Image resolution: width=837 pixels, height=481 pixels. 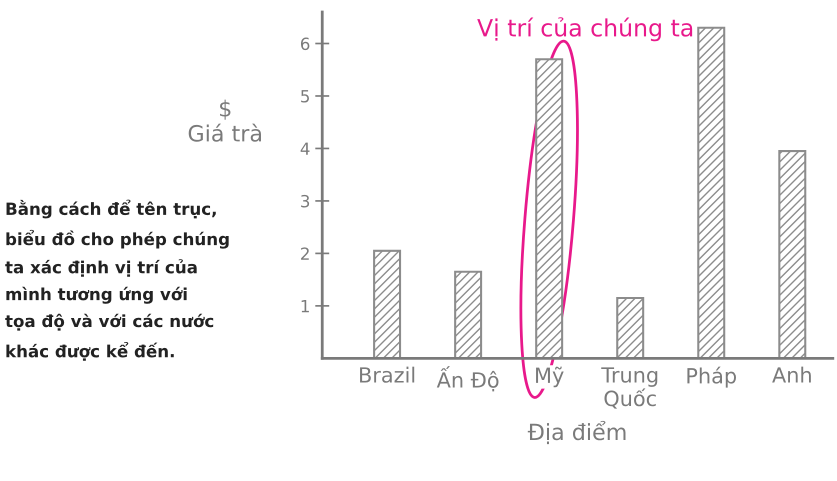 I want to click on x-axis-title: Địa điểm, so click(x=577, y=432).